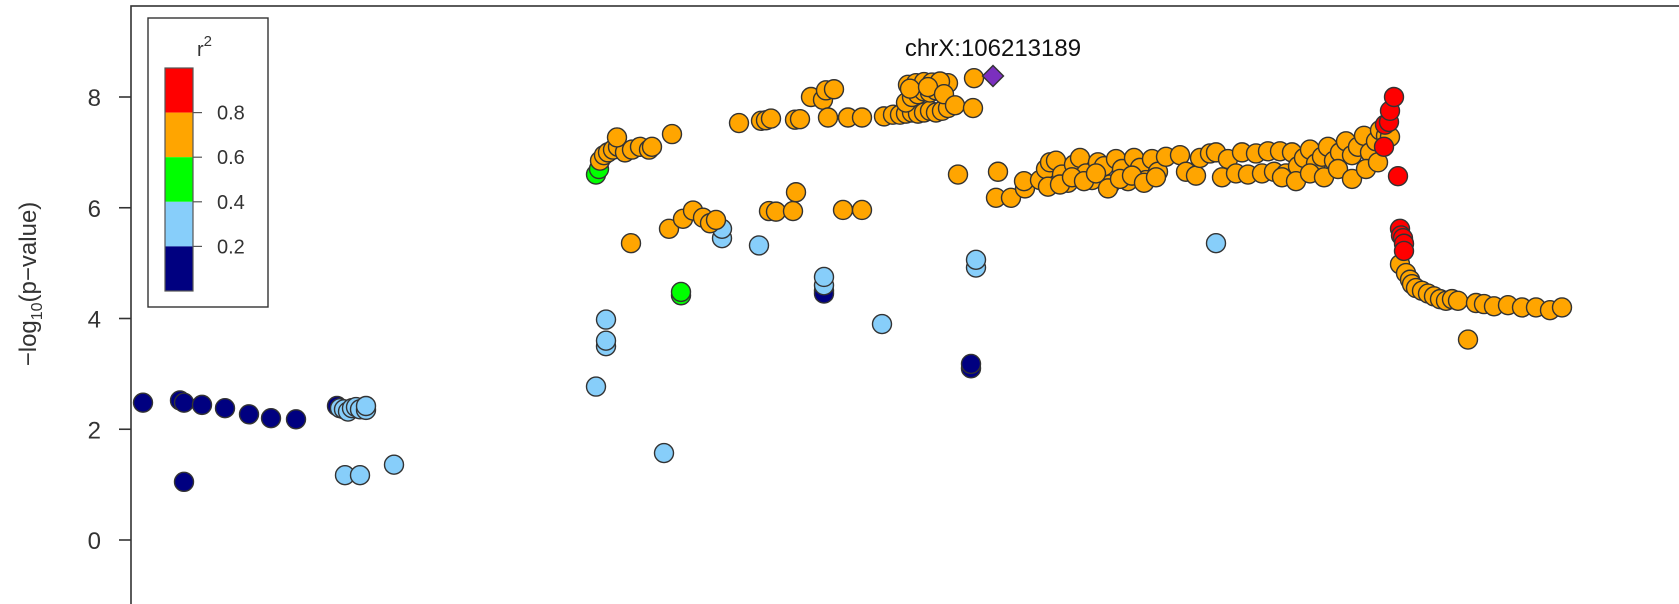  Describe the element at coordinates (94, 541) in the screenshot. I see `y-tick-label: 0` at that location.